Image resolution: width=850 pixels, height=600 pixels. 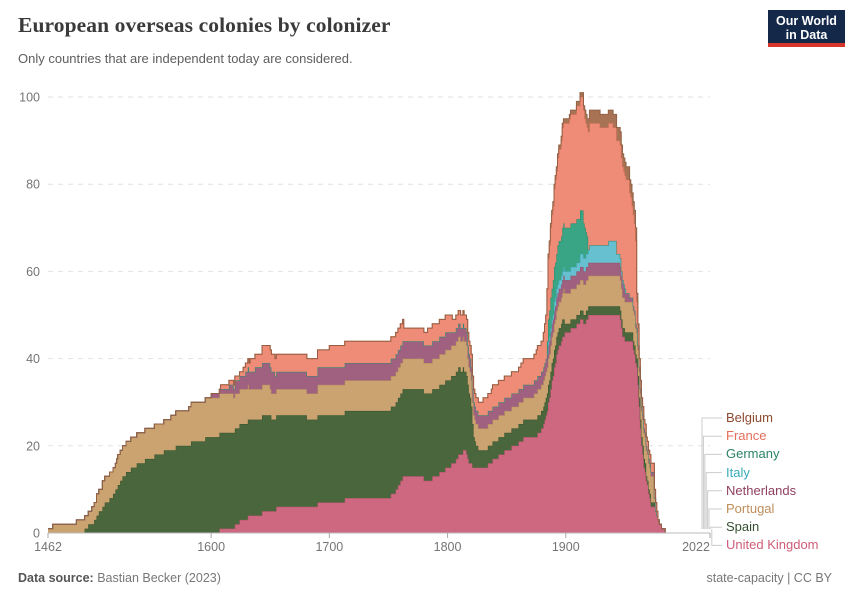 What do you see at coordinates (749, 417) in the screenshot?
I see `legend-item-belgium: Belgium` at bounding box center [749, 417].